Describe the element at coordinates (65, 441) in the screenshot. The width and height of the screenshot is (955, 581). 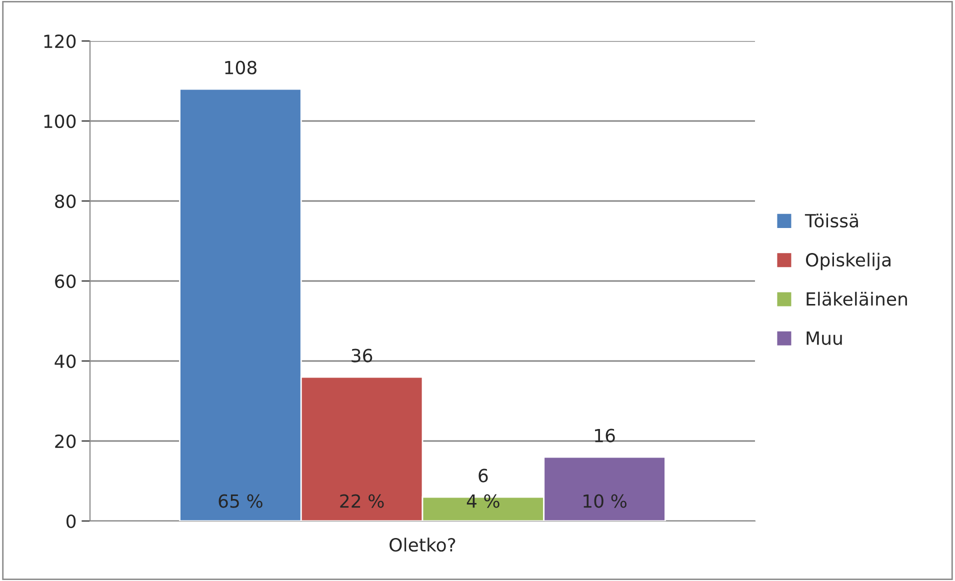
I see `y-tick-label: 20` at that location.